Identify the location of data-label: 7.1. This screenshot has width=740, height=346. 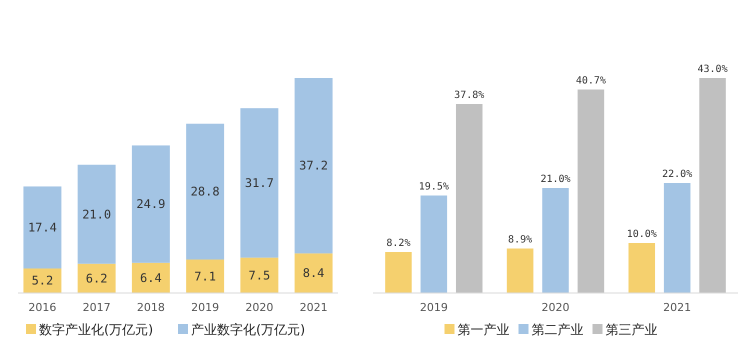
(205, 276).